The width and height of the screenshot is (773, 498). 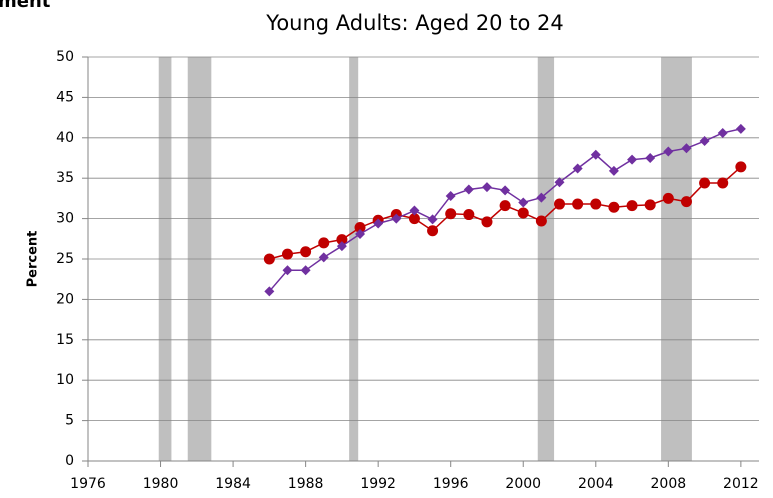 I want to click on y-tick-label: 35, so click(x=65, y=178).